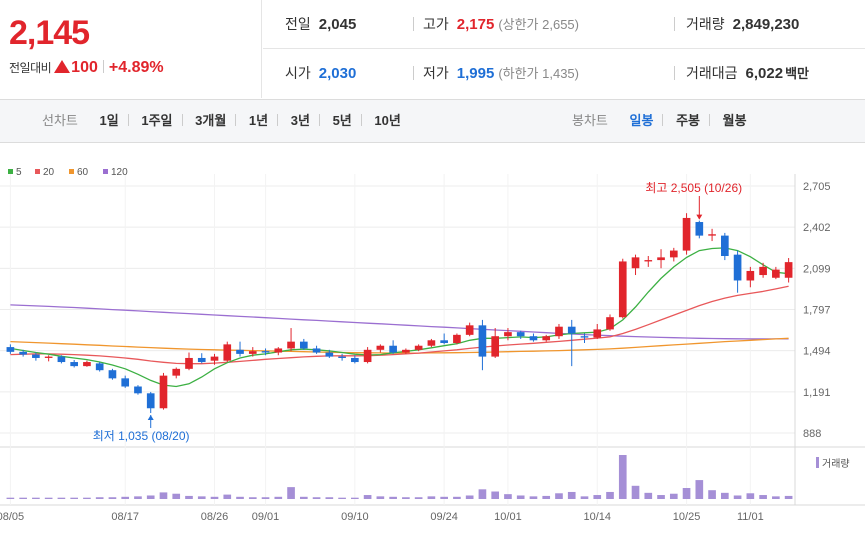  I want to click on stats-row-1: 전일 2,045 고가 2,175 (상한가 2,655) 거래량 2,849,230, so click(564, 24).